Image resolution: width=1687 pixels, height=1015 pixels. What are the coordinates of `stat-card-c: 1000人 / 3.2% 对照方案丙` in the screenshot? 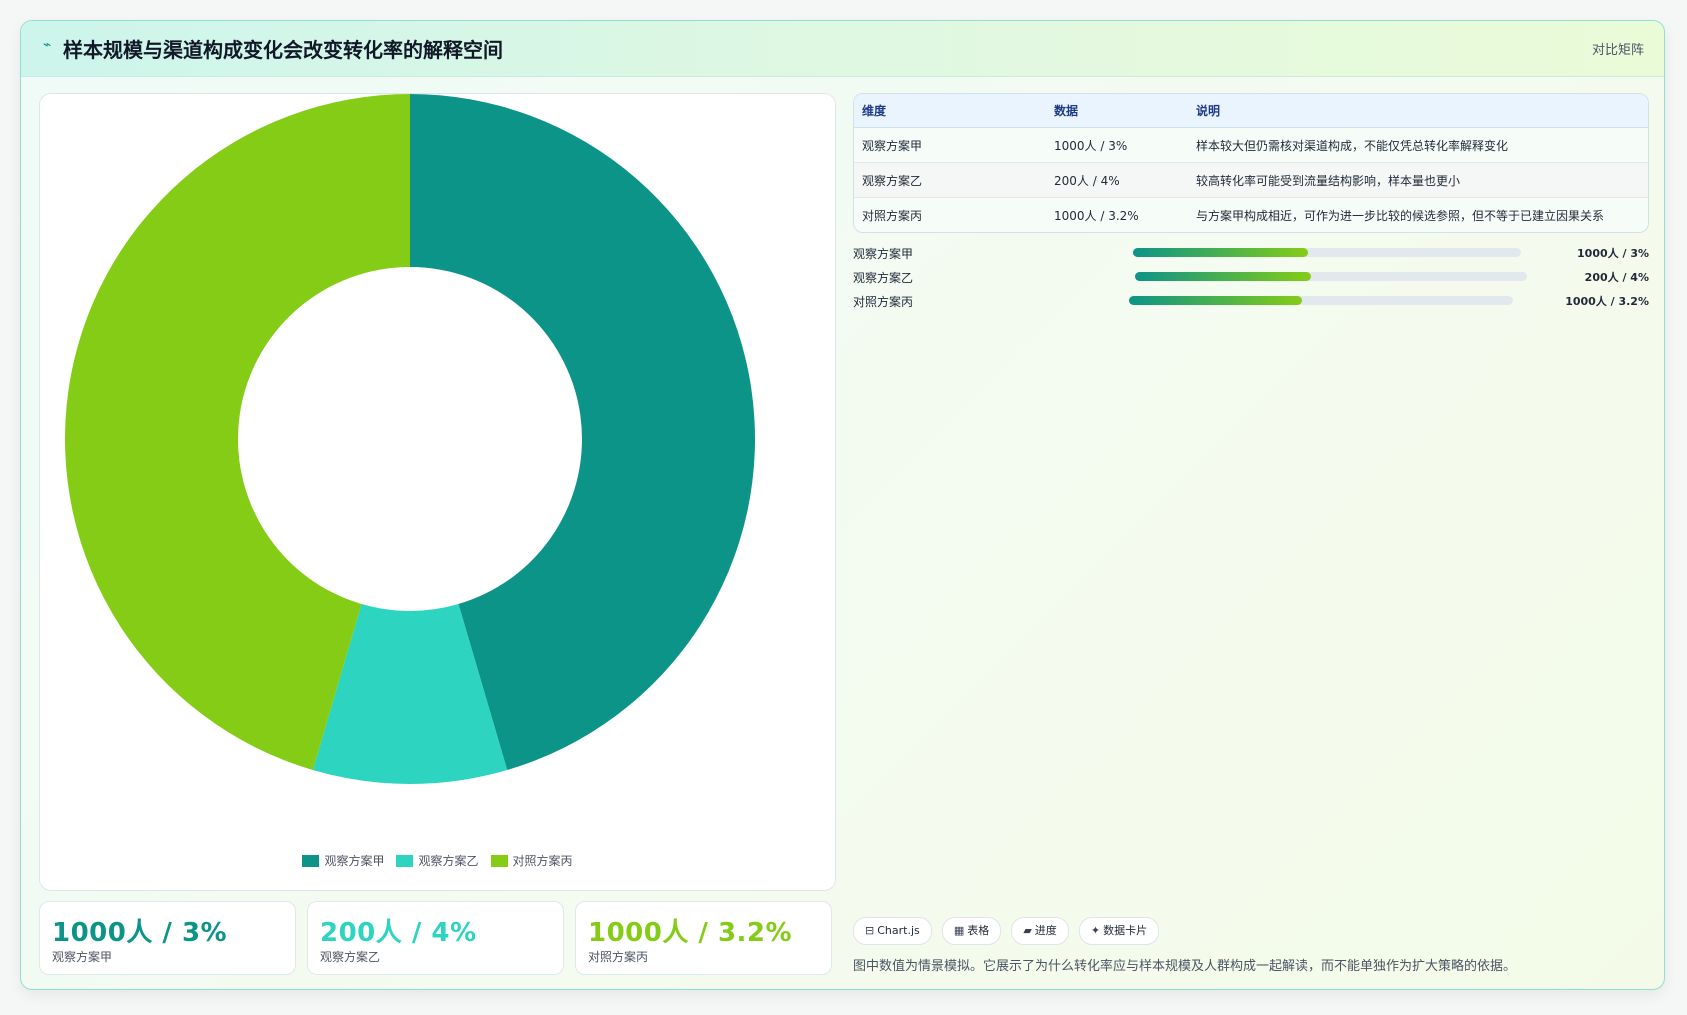 It's located at (703, 938).